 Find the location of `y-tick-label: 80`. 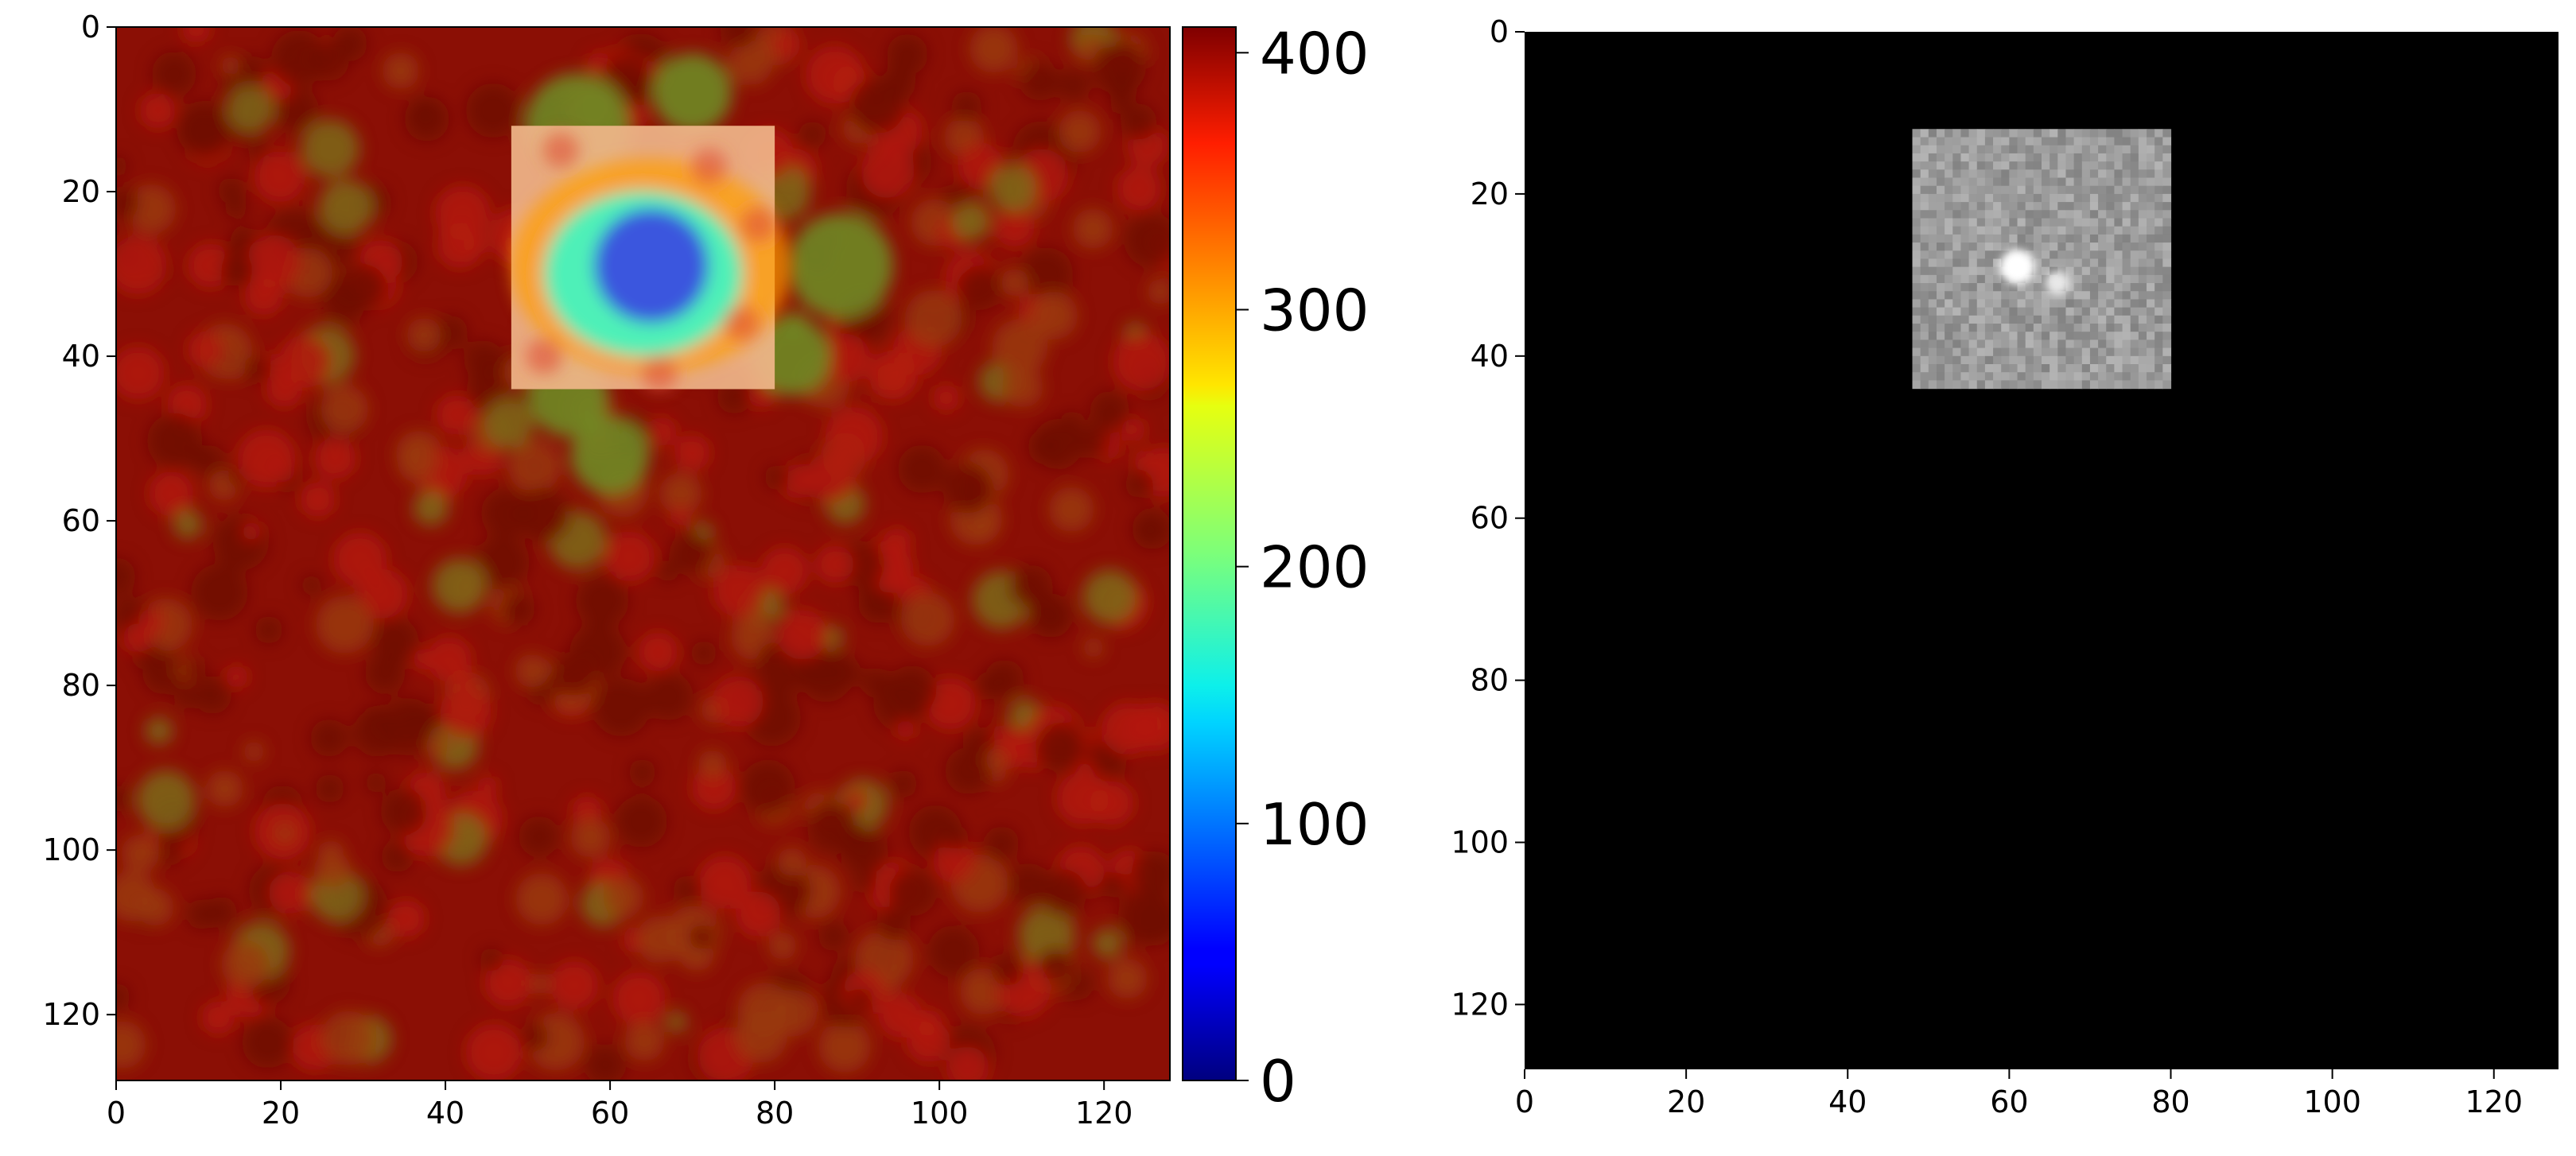

y-tick-label: 80 is located at coordinates (81, 686).